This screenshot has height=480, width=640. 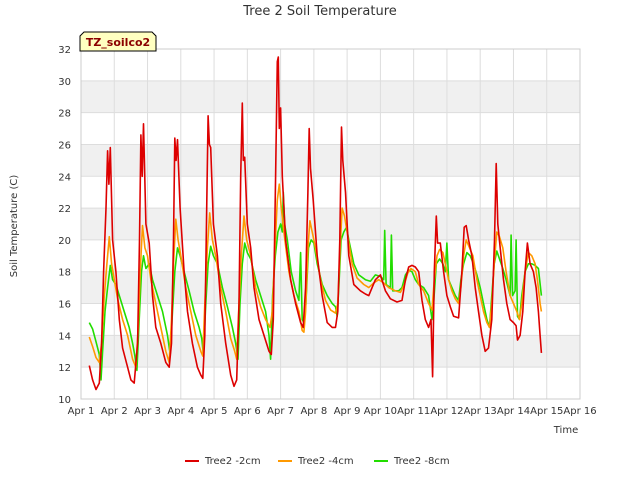 What do you see at coordinates (64, 209) in the screenshot?
I see `y-tick-label: 22` at bounding box center [64, 209].